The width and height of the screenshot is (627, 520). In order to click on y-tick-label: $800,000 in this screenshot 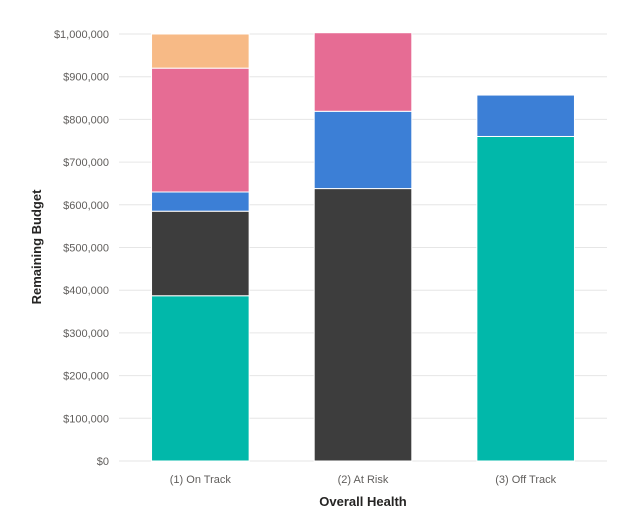, I will do `click(86, 120)`.